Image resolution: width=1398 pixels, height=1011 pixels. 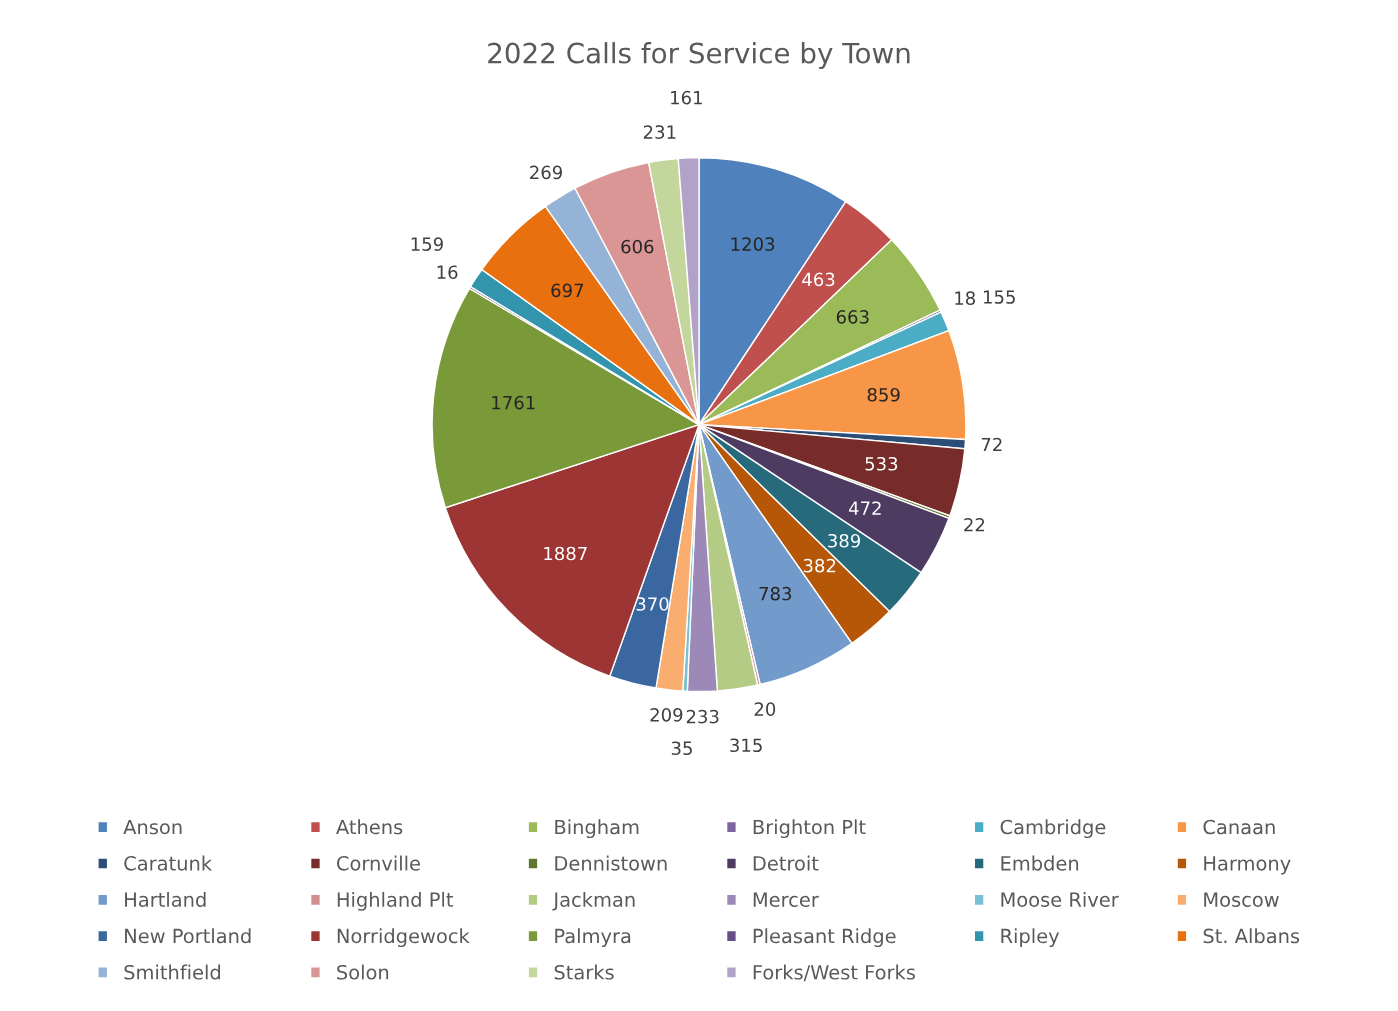 I want to click on data-label: 1761, so click(x=513, y=402).